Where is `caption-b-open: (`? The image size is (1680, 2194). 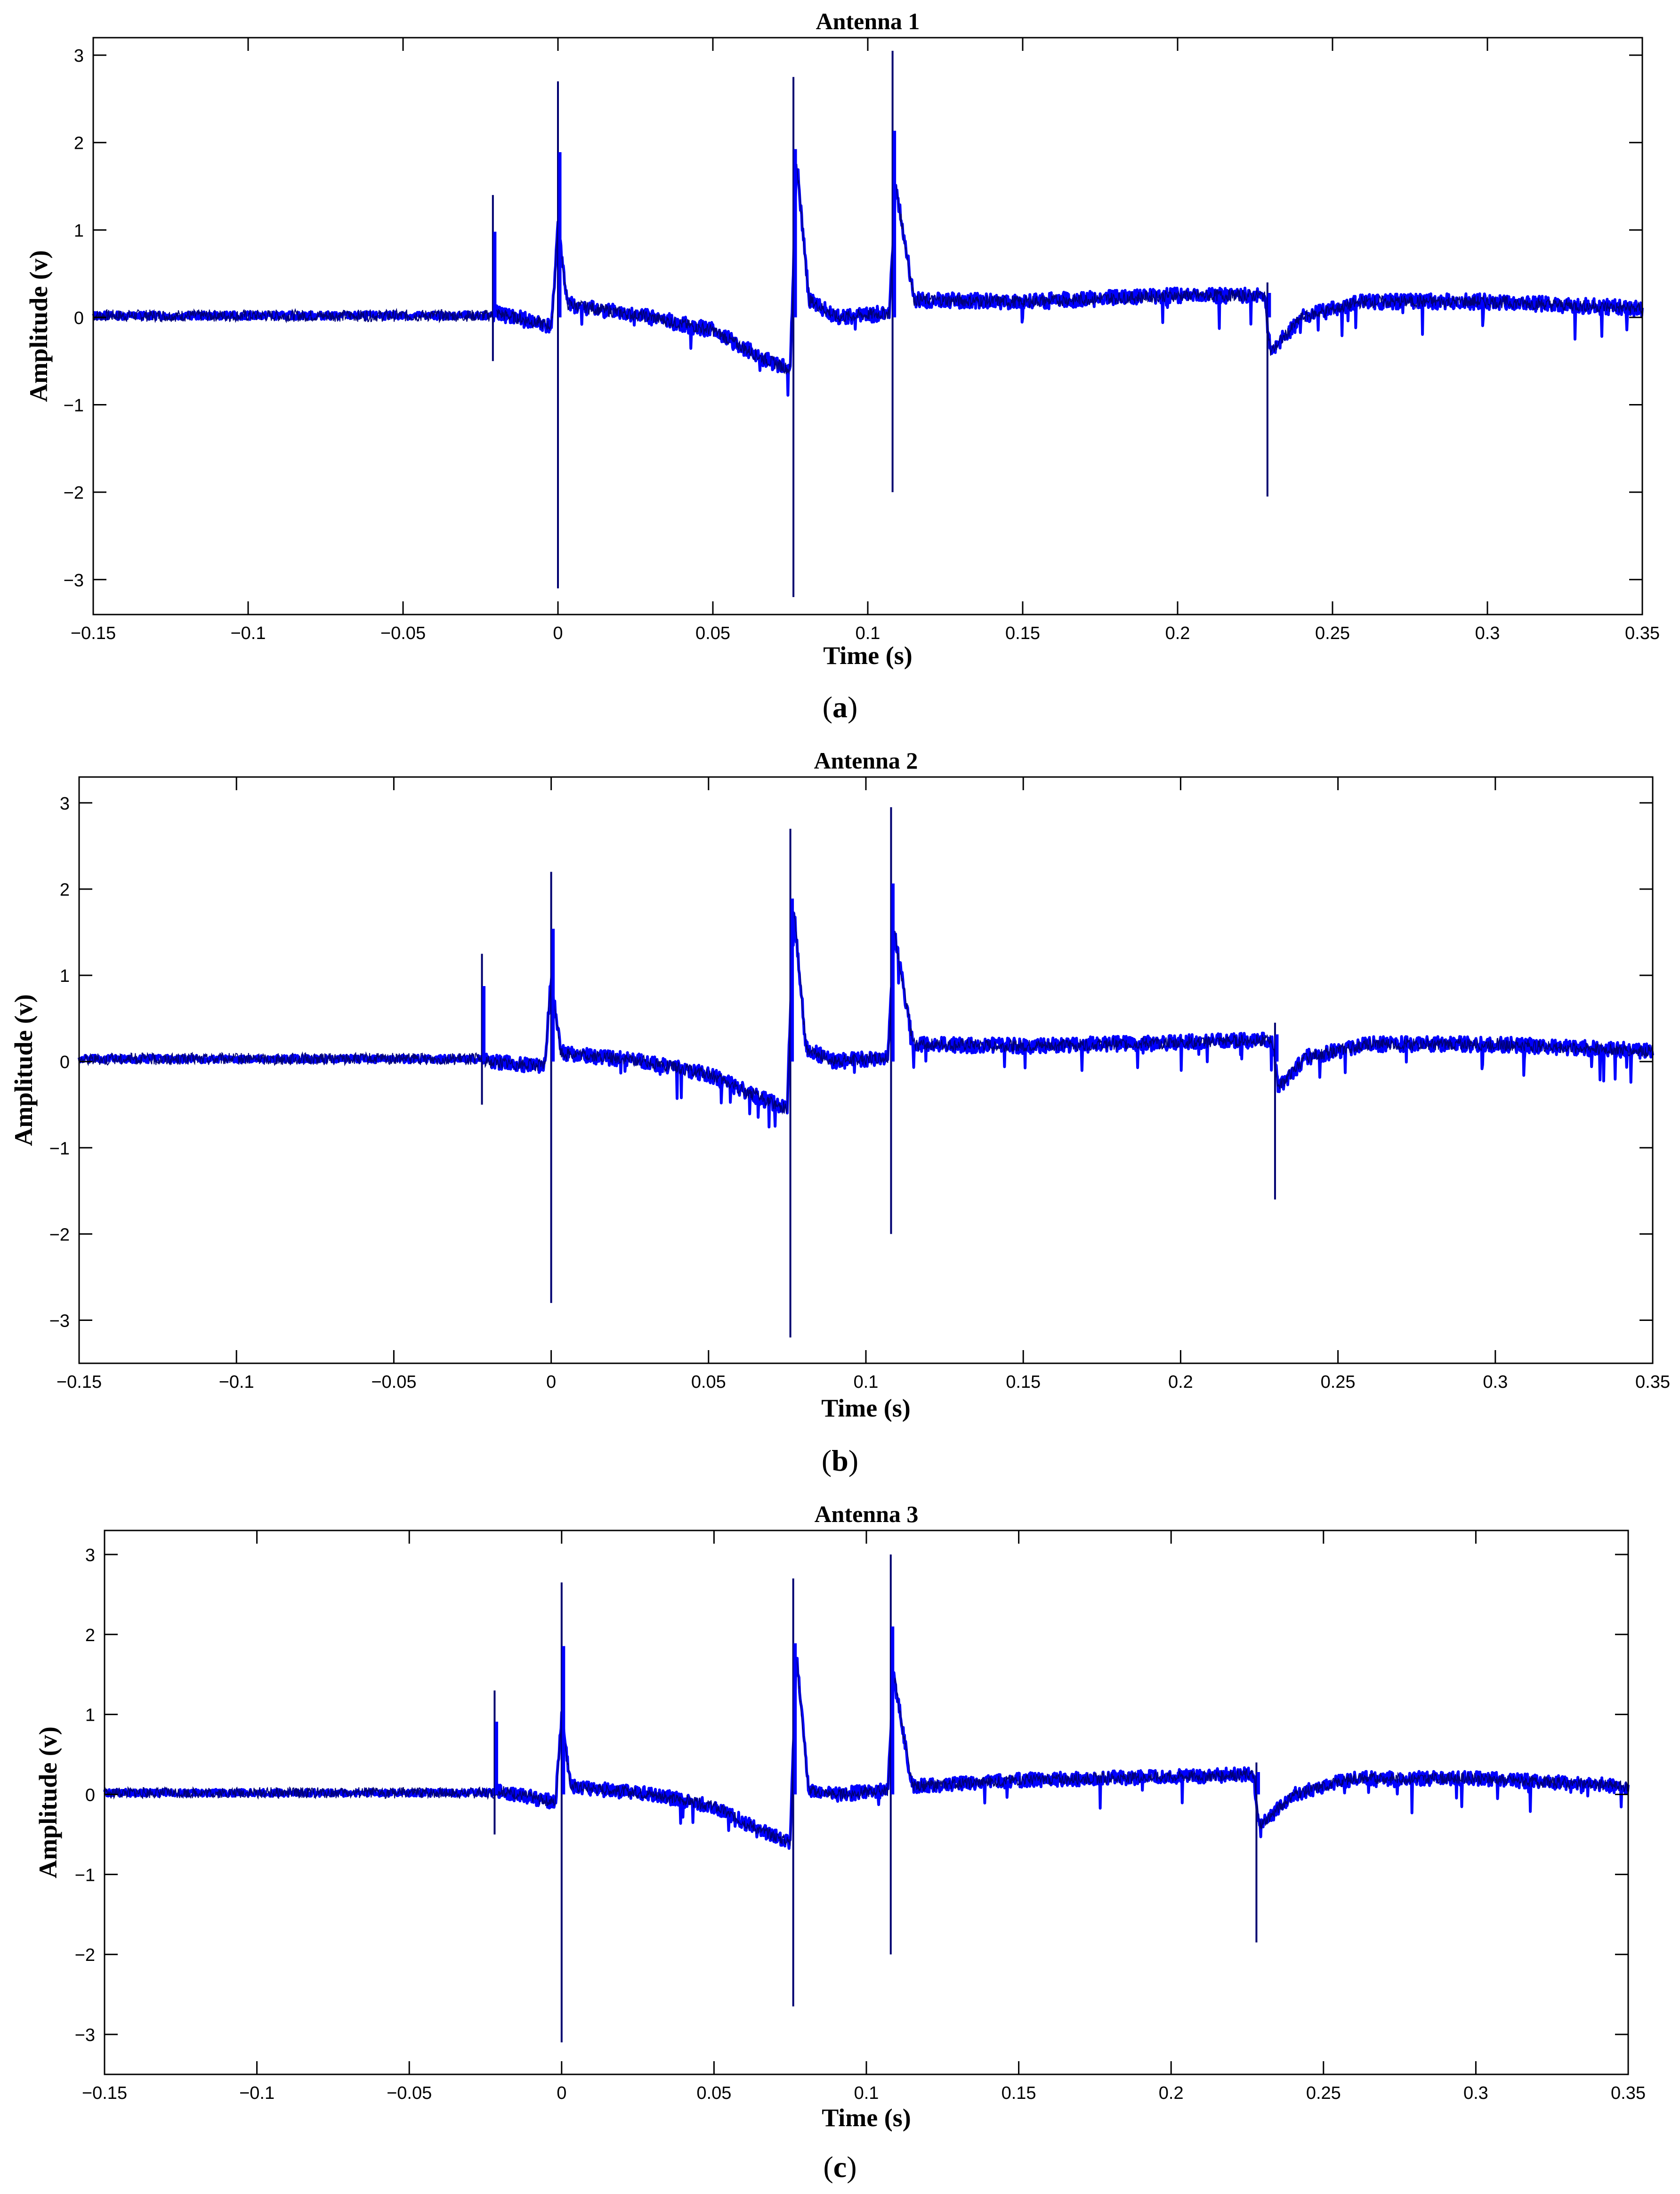 caption-b-open: ( is located at coordinates (826, 1460).